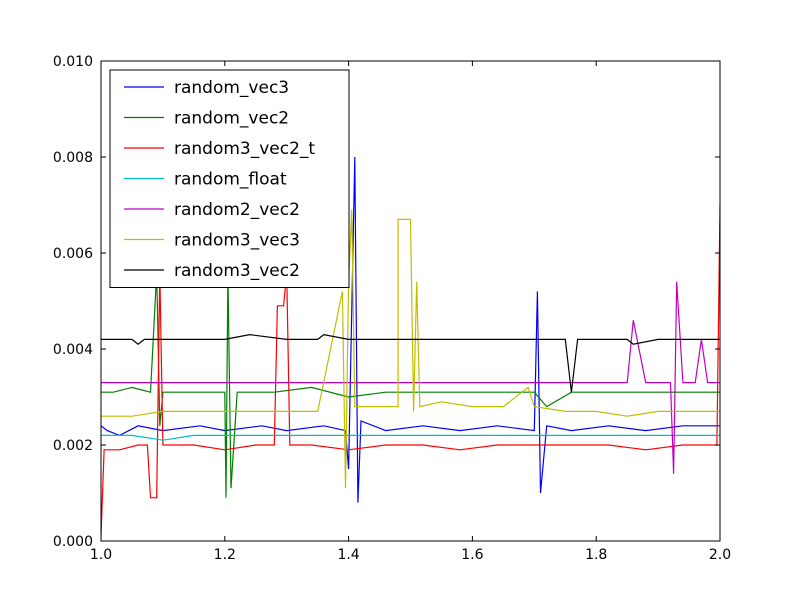  What do you see at coordinates (472, 555) in the screenshot?
I see `x-tick-label: 1.6` at bounding box center [472, 555].